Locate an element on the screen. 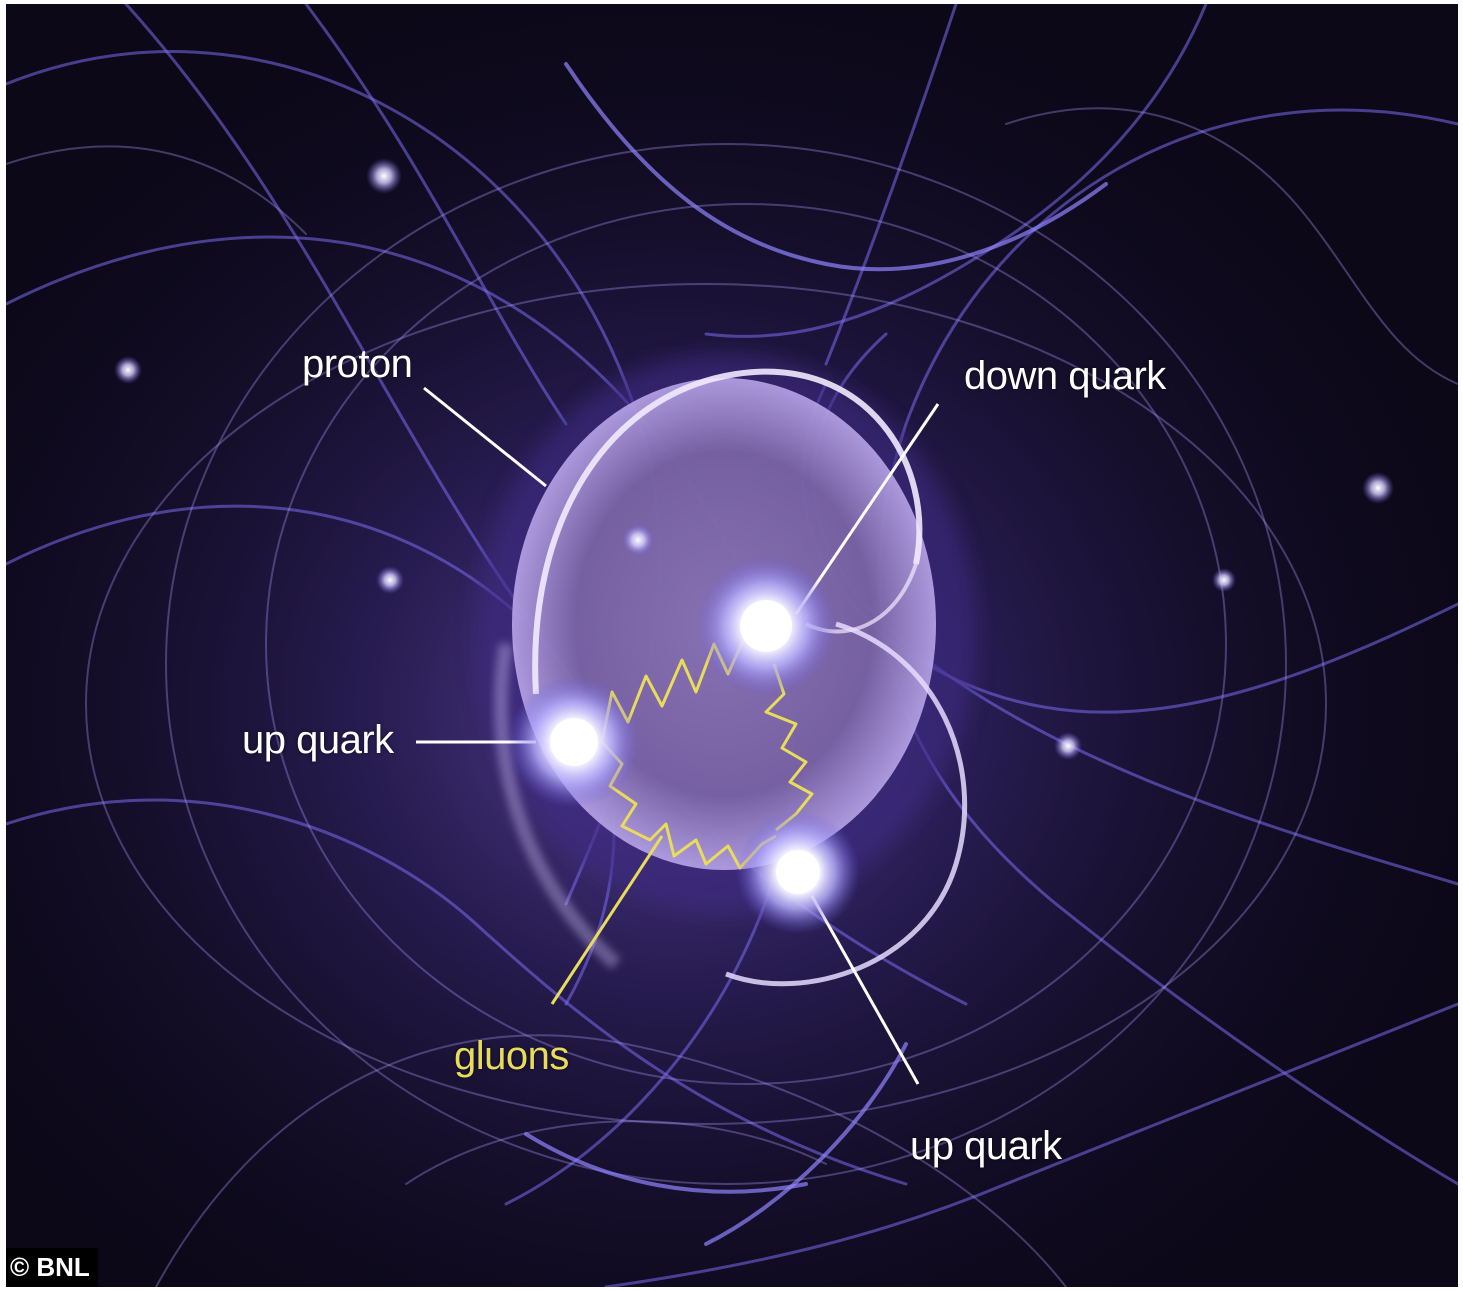  proton-pointer is located at coordinates (485, 437).